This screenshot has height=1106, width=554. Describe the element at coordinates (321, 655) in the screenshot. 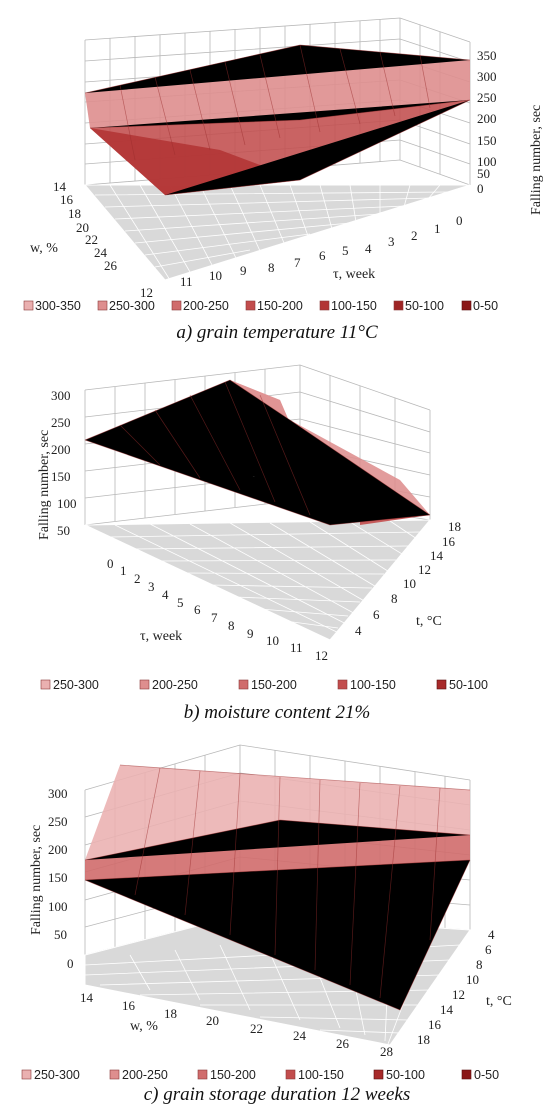

I see `x-tick: 12` at that location.